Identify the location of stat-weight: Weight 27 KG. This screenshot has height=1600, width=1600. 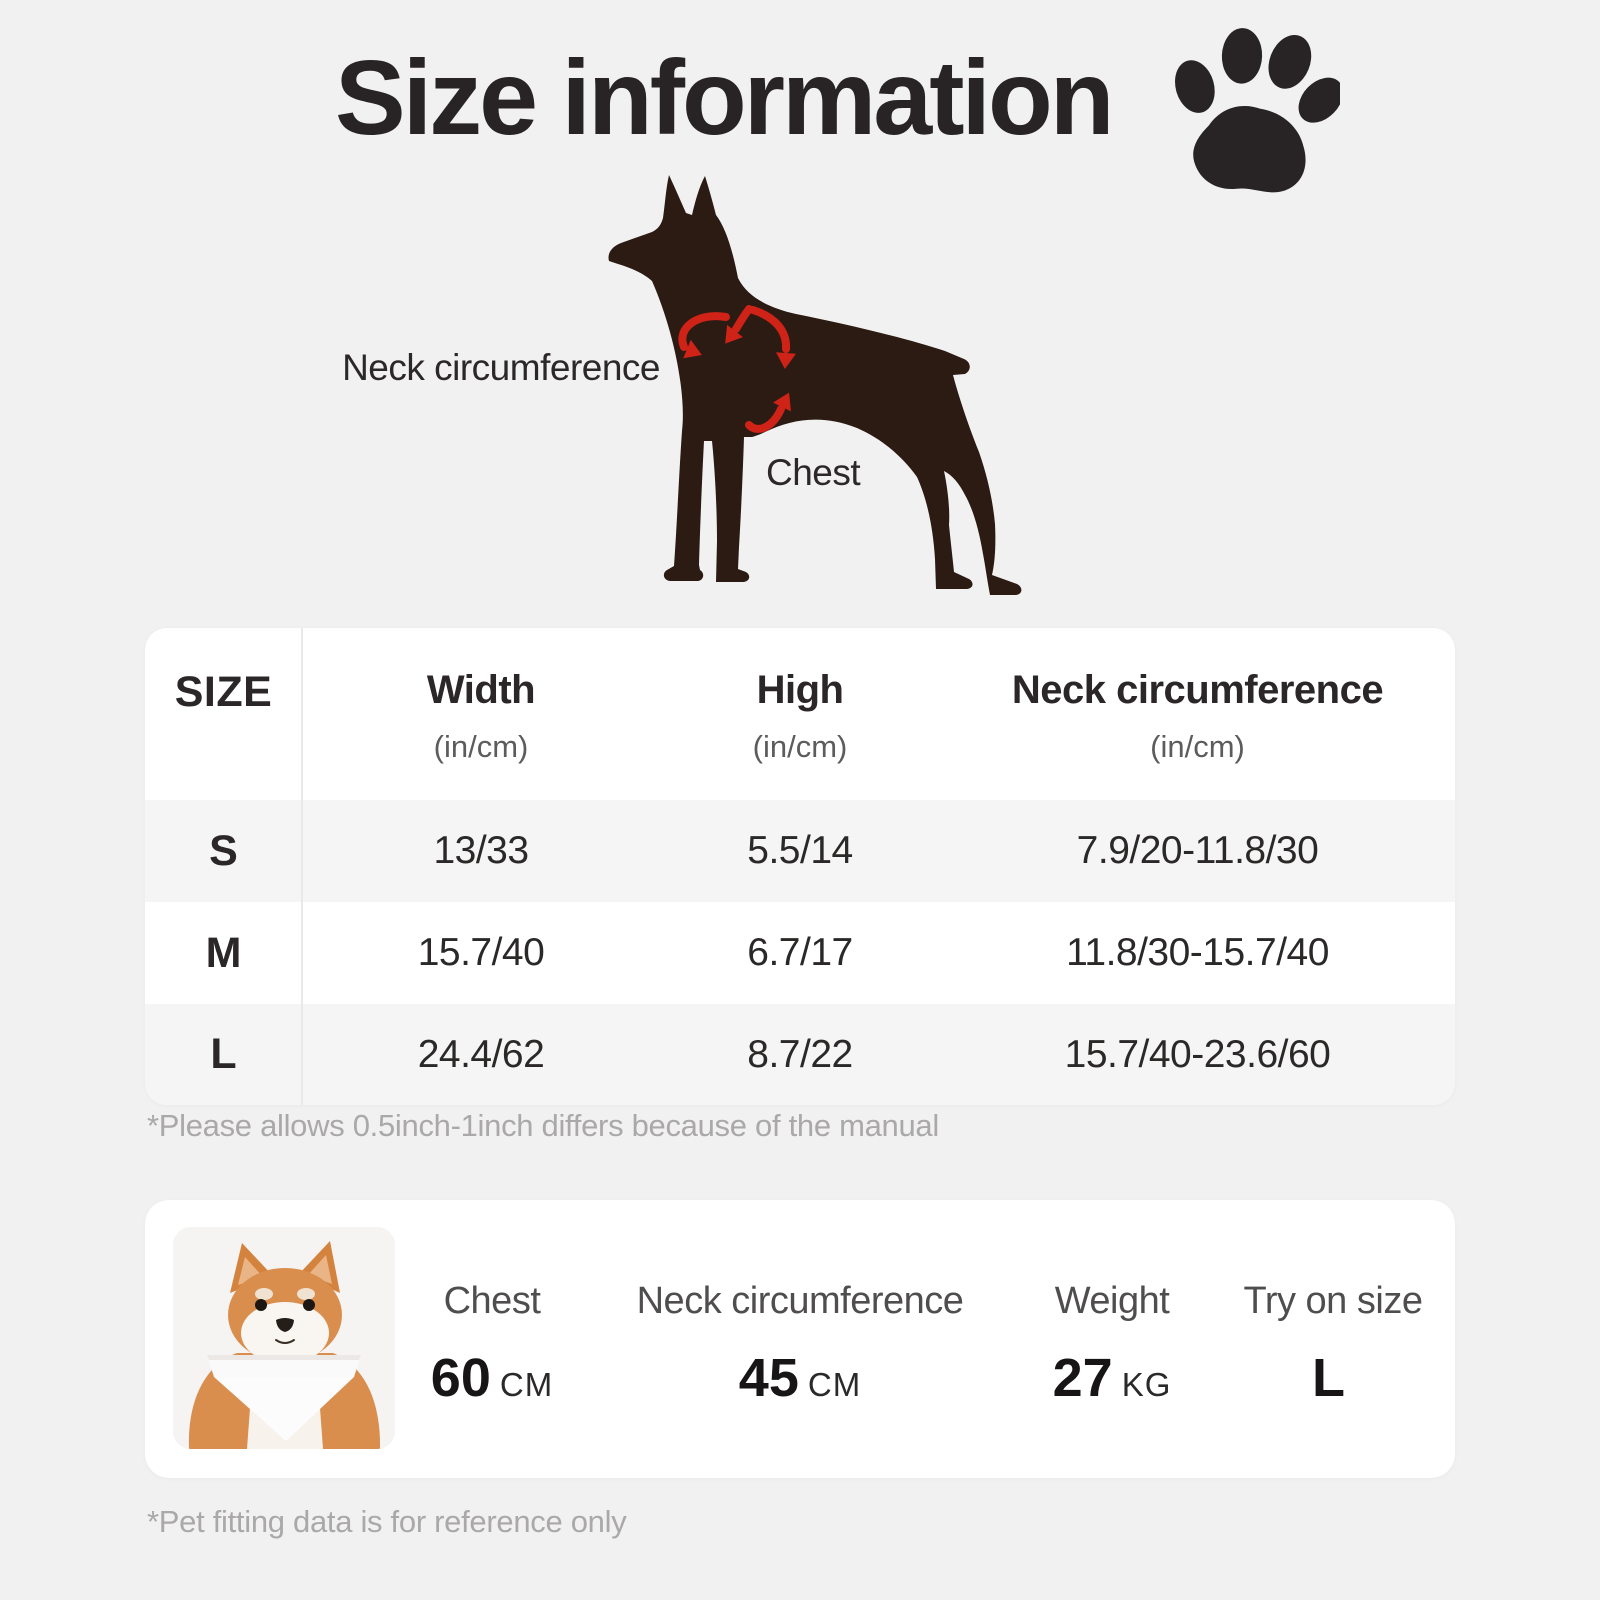
(1112, 1344).